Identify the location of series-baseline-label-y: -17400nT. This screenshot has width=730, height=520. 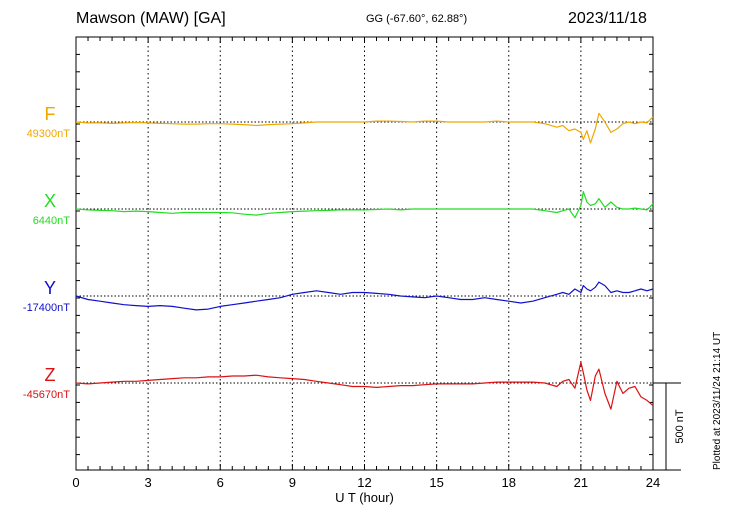
(46, 308).